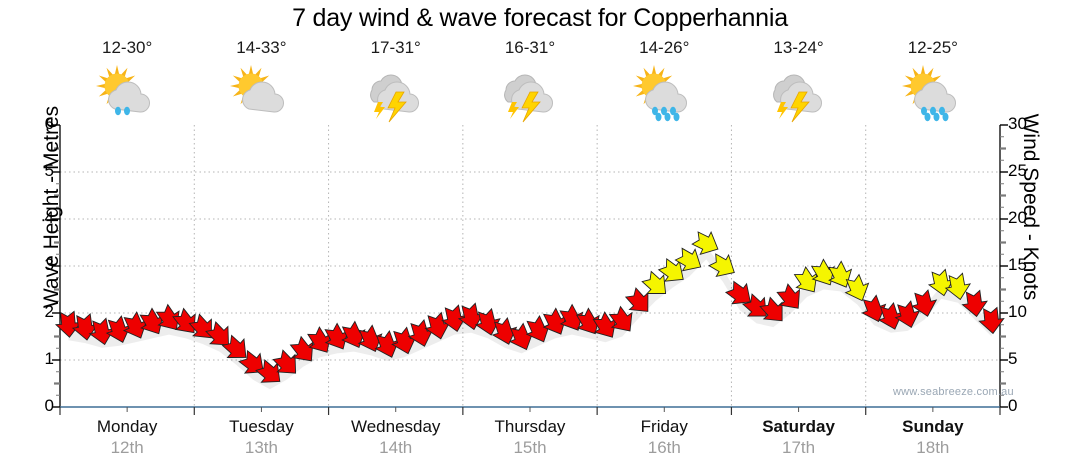 The height and width of the screenshot is (475, 1080). Describe the element at coordinates (127, 93) in the screenshot. I see `sun-cloud-rain-icon` at that location.